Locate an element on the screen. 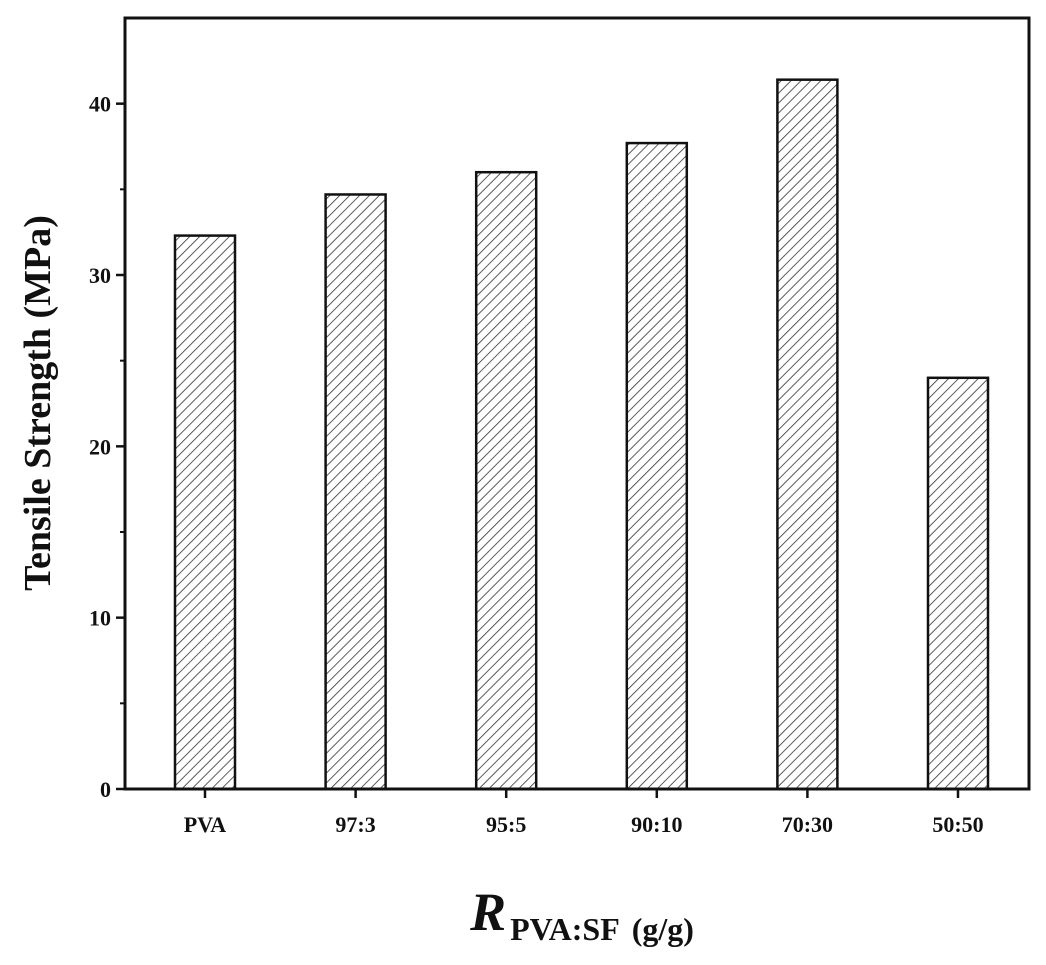 The image size is (1046, 965). x-axis-title-unit: (g/g) is located at coordinates (663, 929).